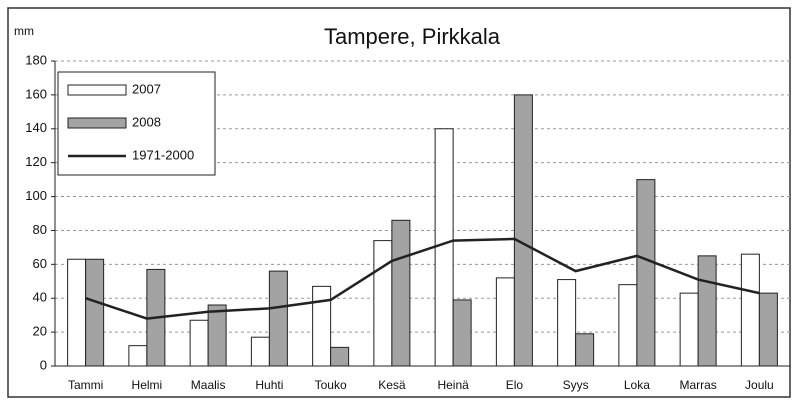  Describe the element at coordinates (36, 127) in the screenshot. I see `y-tick-label: 140` at that location.